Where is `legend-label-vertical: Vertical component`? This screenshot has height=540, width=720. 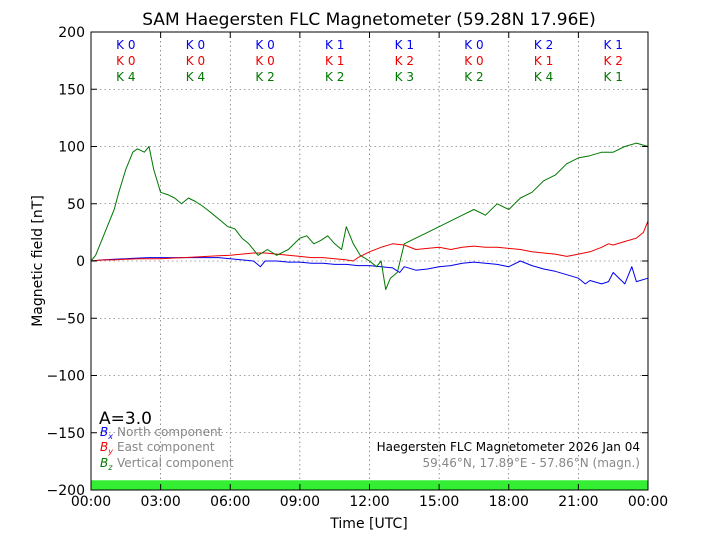 legend-label-vertical: Vertical component is located at coordinates (175, 463).